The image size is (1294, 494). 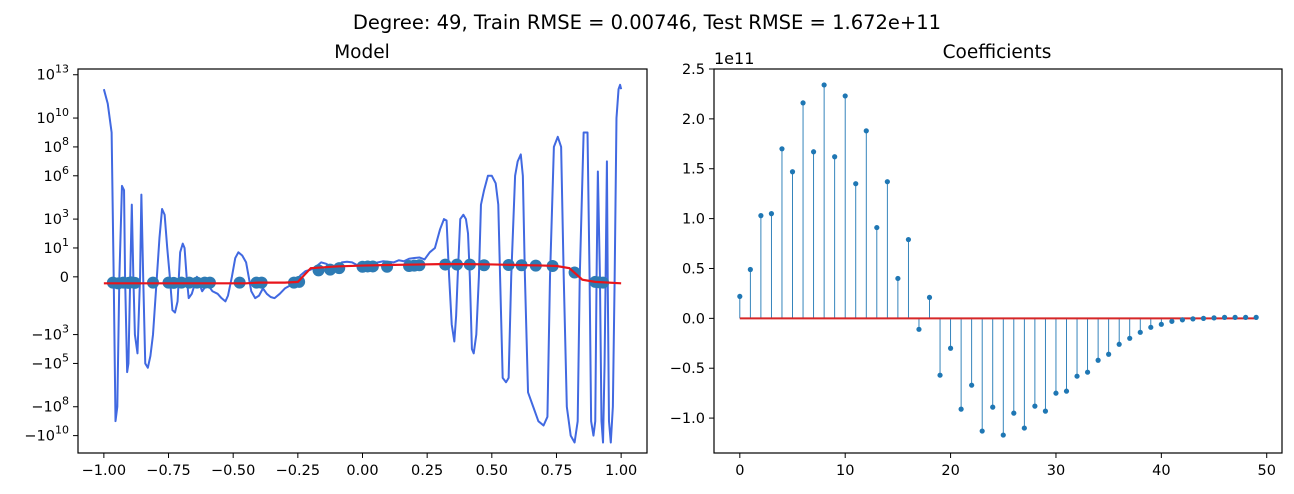 What do you see at coordinates (845, 471) in the screenshot?
I see `coefficients-x-tick-label-1: 10` at bounding box center [845, 471].